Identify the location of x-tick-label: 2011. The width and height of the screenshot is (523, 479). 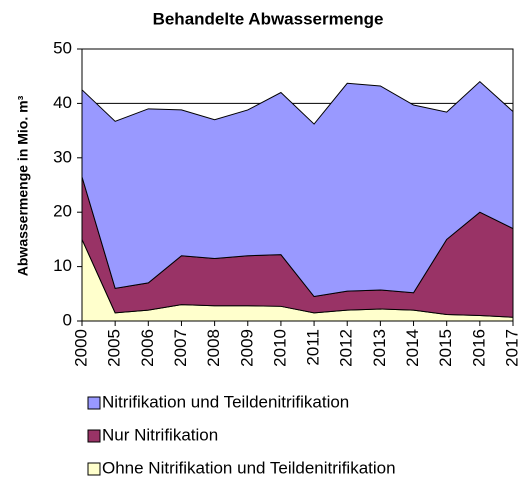
(313, 347).